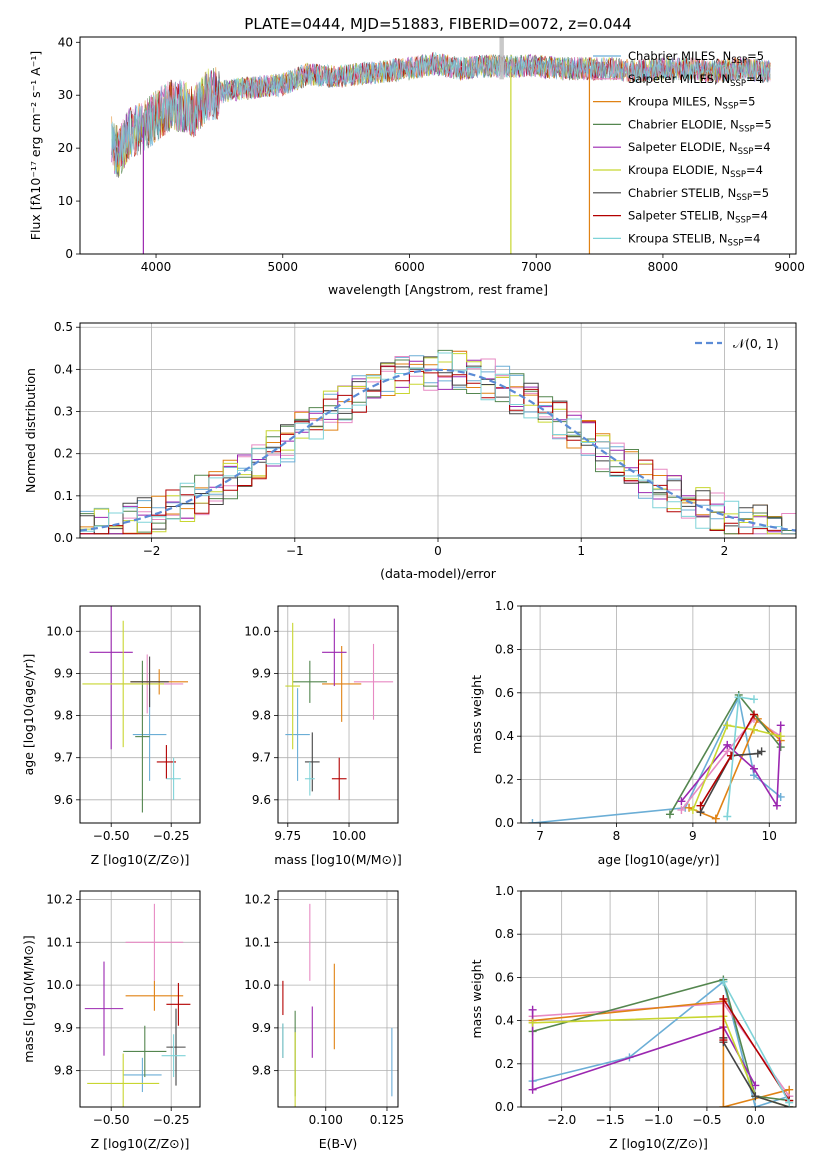 The height and width of the screenshot is (1170, 819). I want to click on x-tick-label: 9.75, so click(287, 836).